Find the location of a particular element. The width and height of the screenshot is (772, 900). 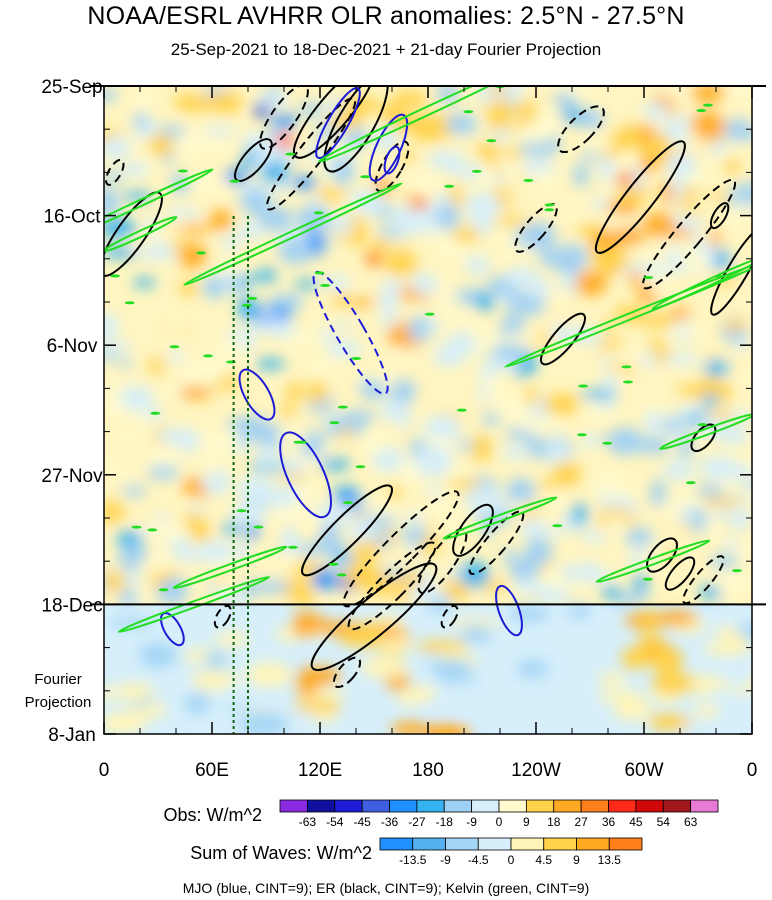

legend-level: 4.5 is located at coordinates (543, 860).